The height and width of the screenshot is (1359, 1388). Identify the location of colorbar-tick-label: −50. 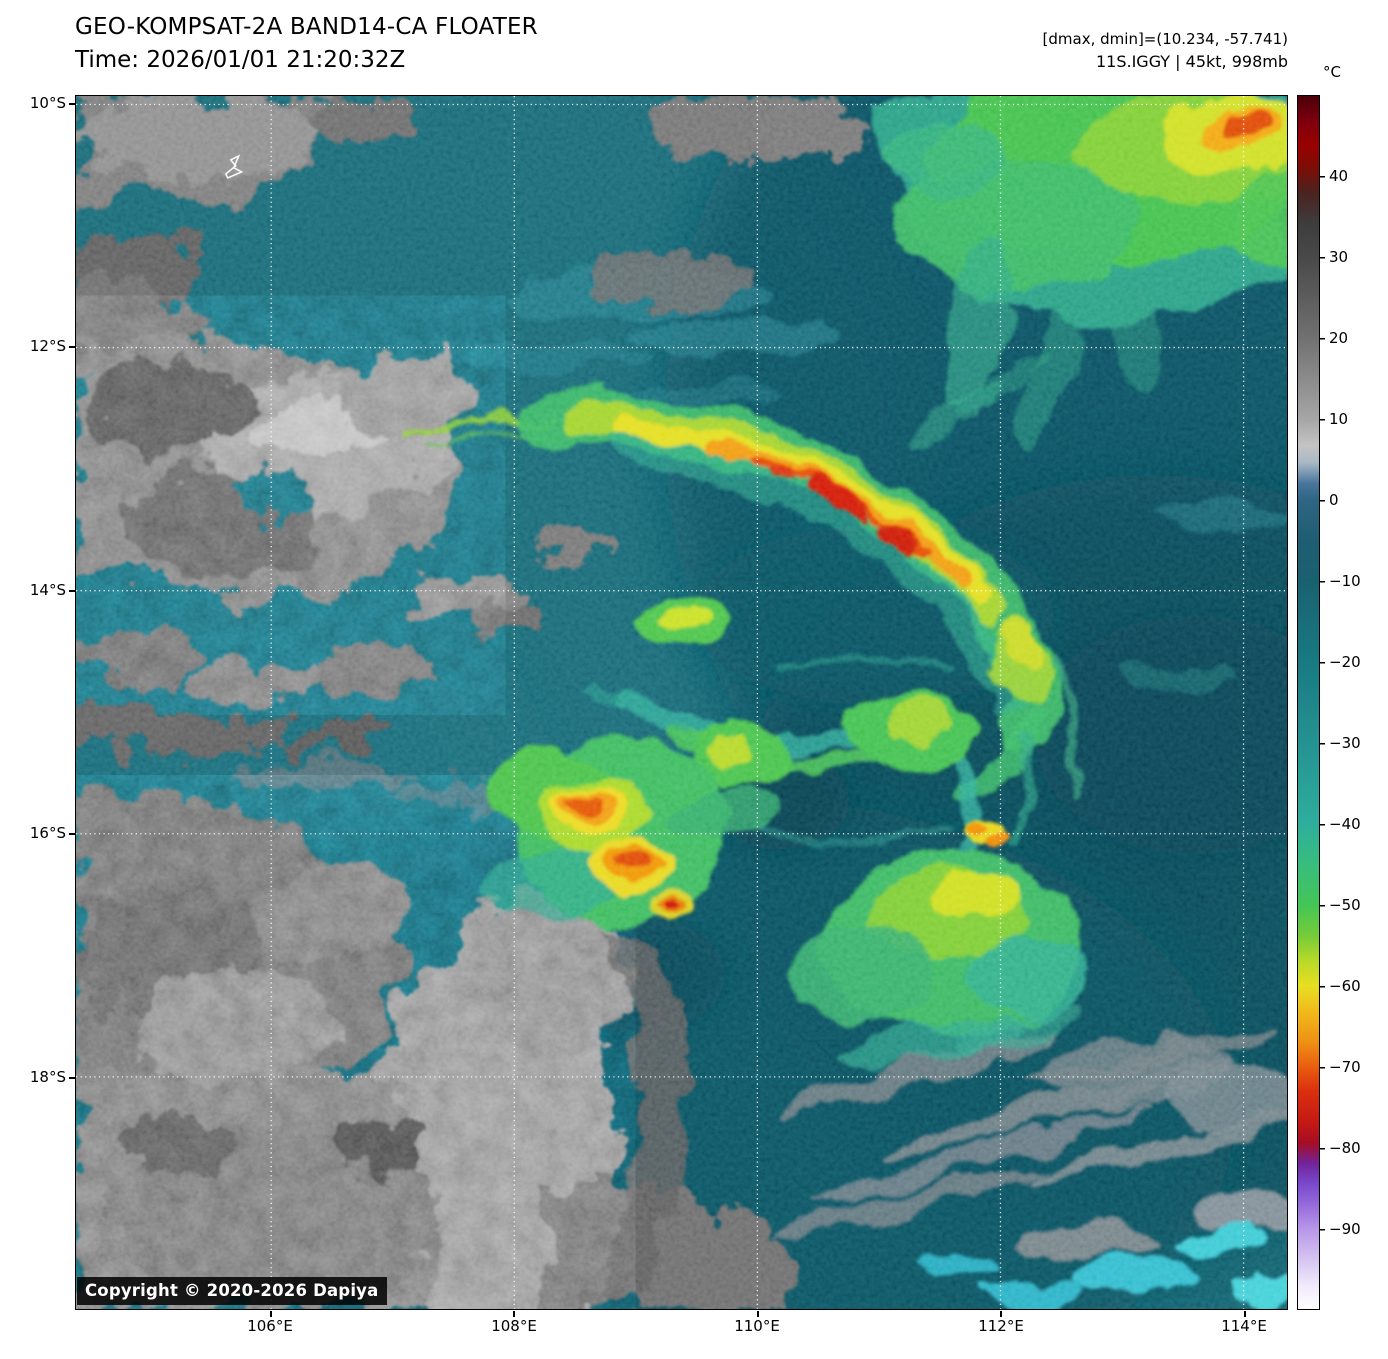
(1345, 905).